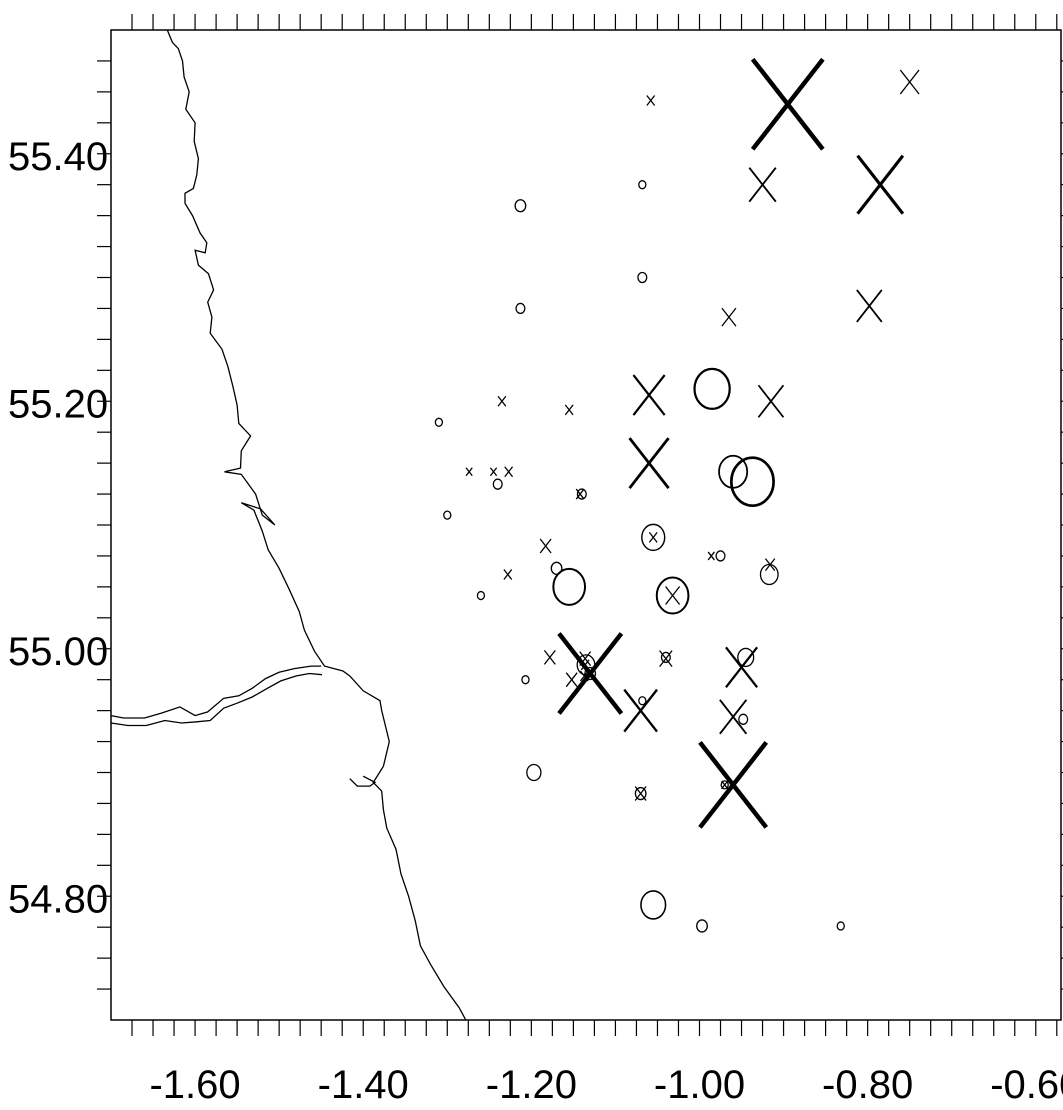 The height and width of the screenshot is (1110, 1063). Describe the element at coordinates (867, 1085) in the screenshot. I see `x-tick-label: -0.80` at that location.